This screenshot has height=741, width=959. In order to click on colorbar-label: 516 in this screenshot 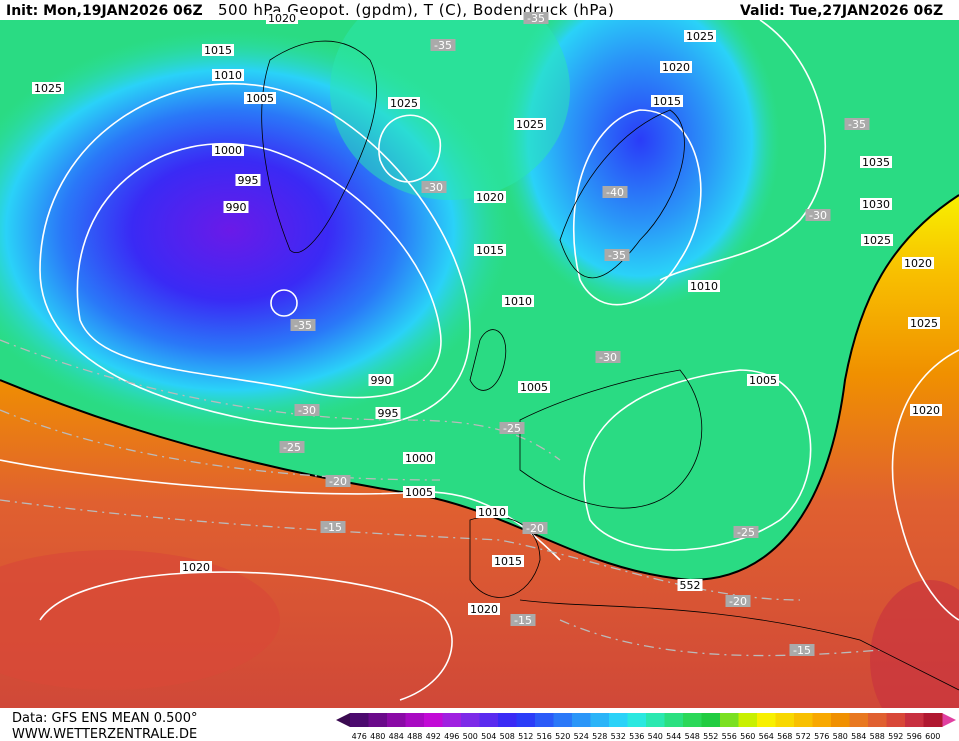, I will do `click(544, 736)`.